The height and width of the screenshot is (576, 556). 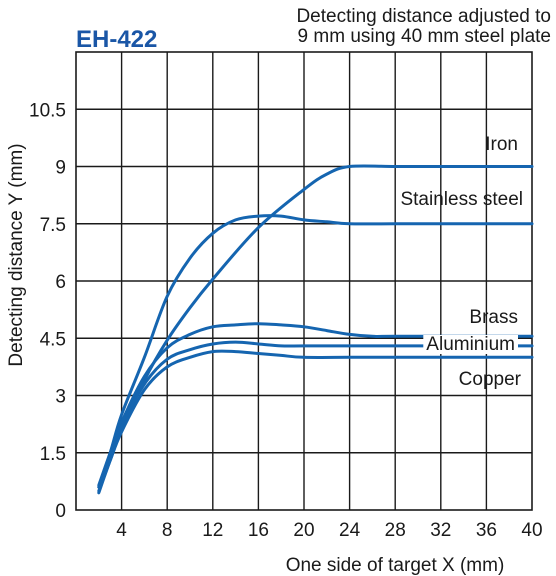 What do you see at coordinates (53, 225) in the screenshot?
I see `y-tick-label: 7.5` at bounding box center [53, 225].